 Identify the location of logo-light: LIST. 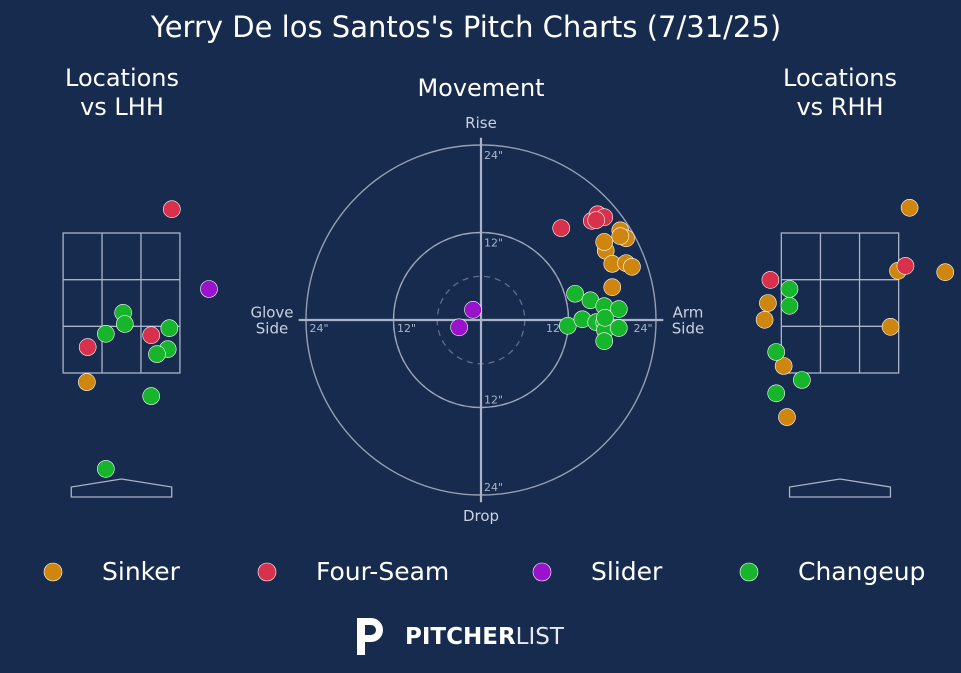
(540, 637).